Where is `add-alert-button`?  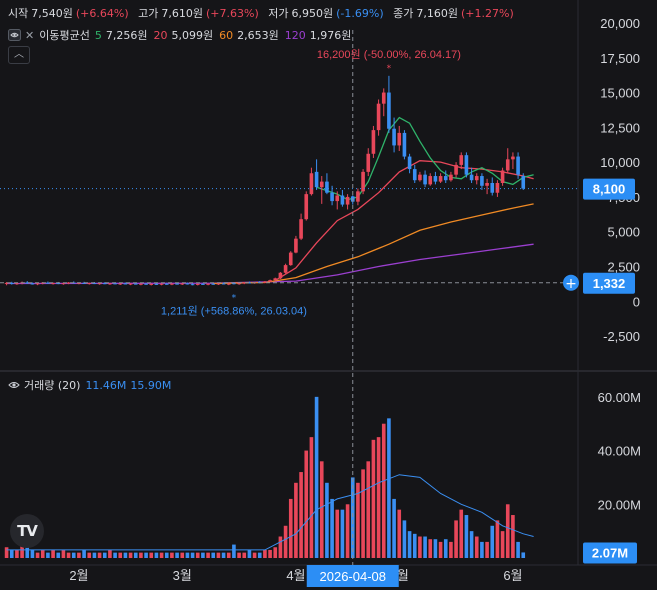
add-alert-button is located at coordinates (571, 282).